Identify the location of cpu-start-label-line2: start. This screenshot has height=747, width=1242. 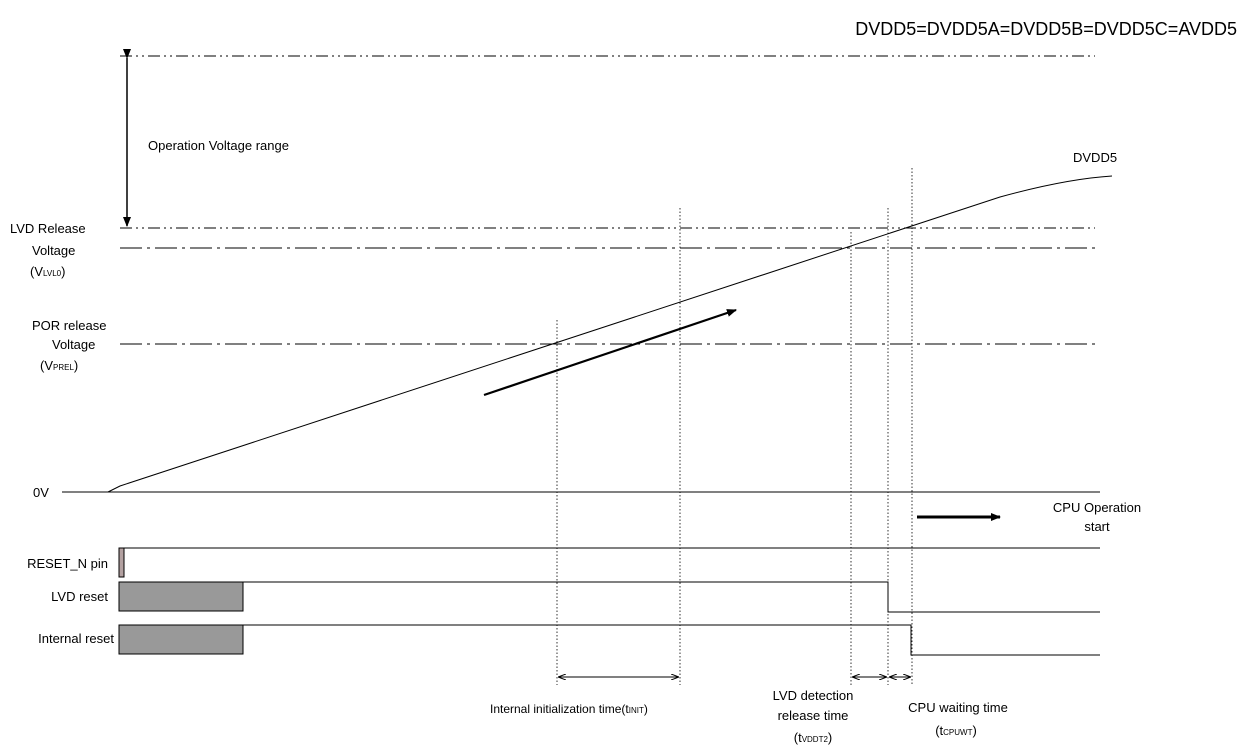
(1097, 526).